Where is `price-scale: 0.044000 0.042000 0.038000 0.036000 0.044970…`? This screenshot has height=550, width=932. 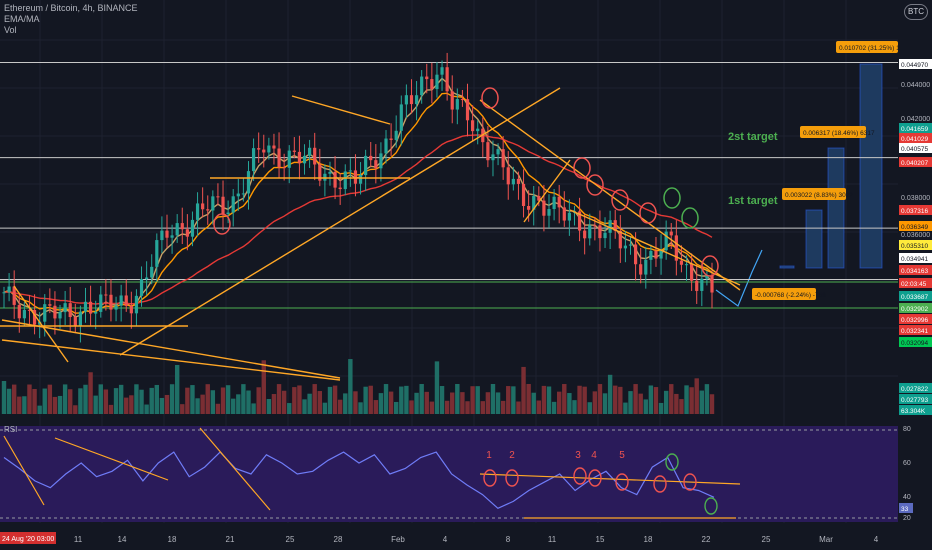 price-scale: 0.044000 0.042000 0.038000 0.036000 0.044970… is located at coordinates (915, 275).